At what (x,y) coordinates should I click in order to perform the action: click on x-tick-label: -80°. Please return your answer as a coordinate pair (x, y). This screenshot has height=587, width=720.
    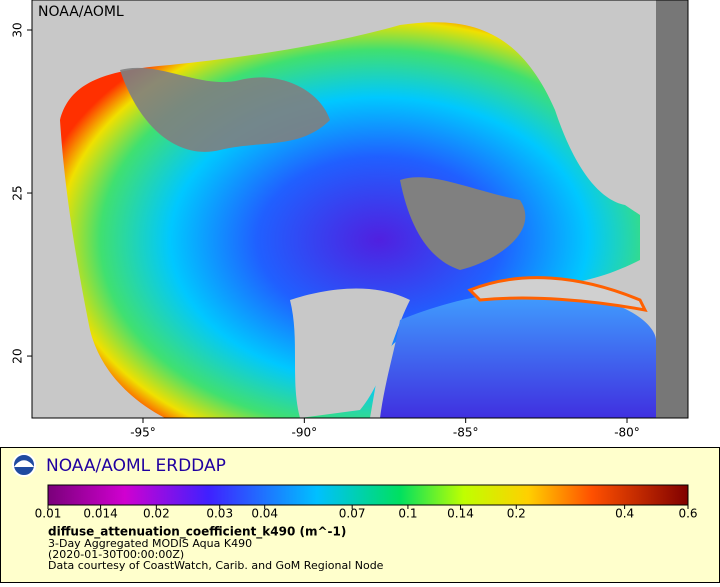
    Looking at the image, I should click on (627, 433).